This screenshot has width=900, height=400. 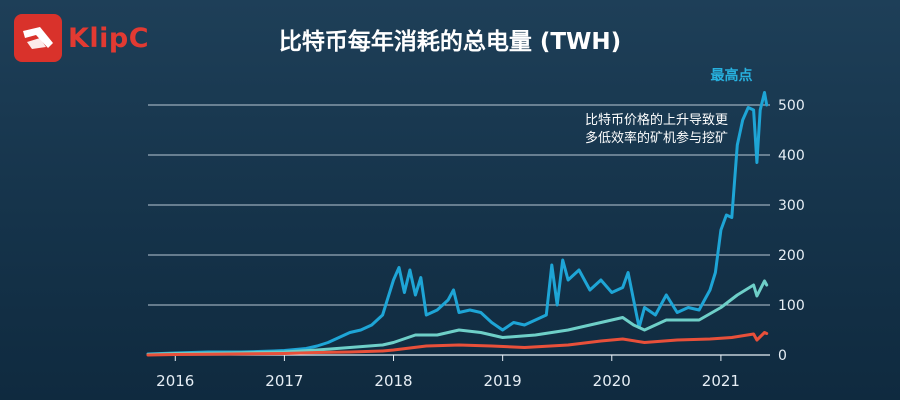 What do you see at coordinates (450, 42) in the screenshot?
I see `chart-title: 比特币每年消耗的总电量 (TWH)` at bounding box center [450, 42].